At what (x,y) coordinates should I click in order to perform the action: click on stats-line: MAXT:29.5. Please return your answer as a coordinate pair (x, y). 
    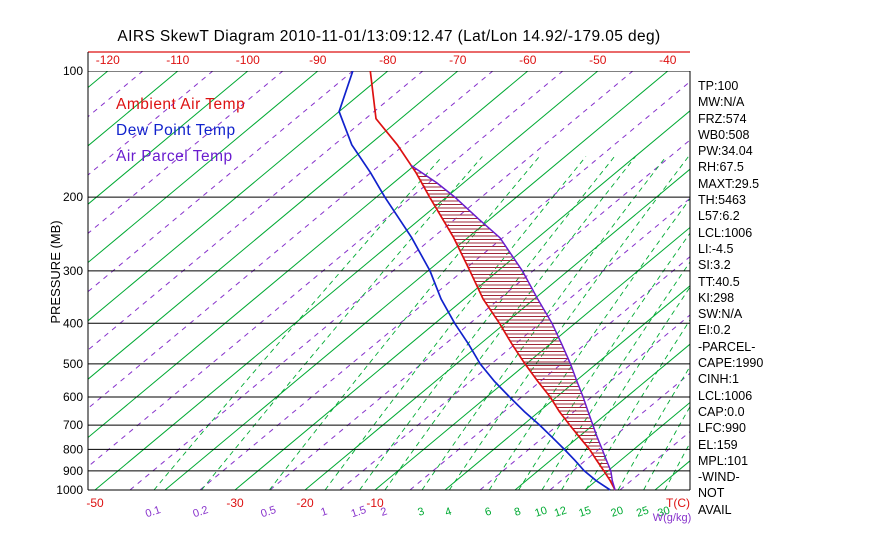
    Looking at the image, I should click on (729, 183).